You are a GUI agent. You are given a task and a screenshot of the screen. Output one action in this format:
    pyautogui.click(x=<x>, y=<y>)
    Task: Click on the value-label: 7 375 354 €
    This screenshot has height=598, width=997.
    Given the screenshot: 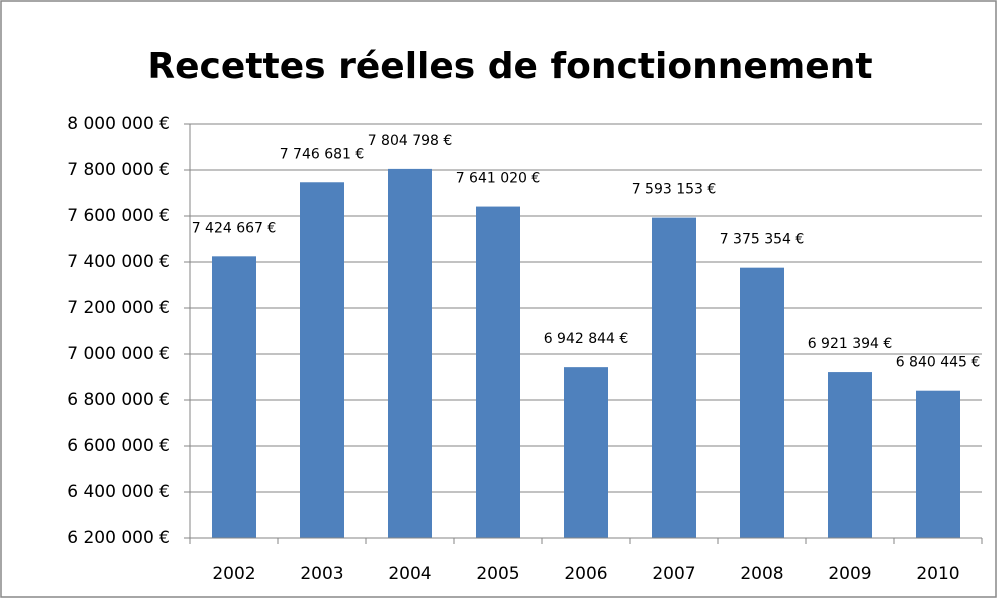 What is the action you would take?
    pyautogui.click(x=762, y=240)
    